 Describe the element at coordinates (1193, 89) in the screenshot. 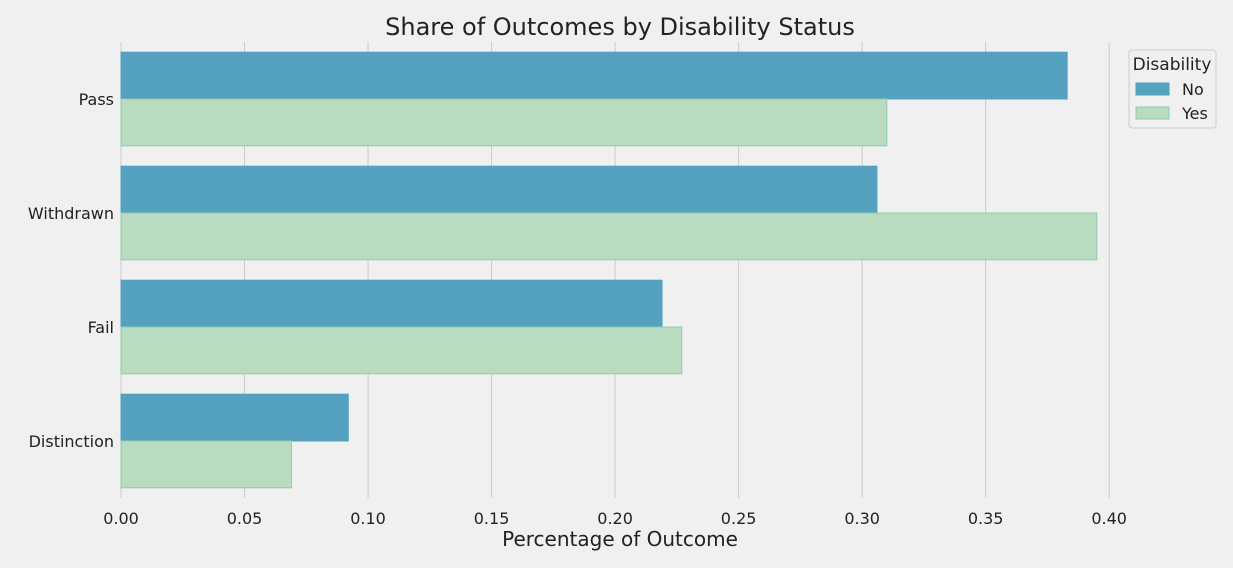

I see `legend-label: No` at that location.